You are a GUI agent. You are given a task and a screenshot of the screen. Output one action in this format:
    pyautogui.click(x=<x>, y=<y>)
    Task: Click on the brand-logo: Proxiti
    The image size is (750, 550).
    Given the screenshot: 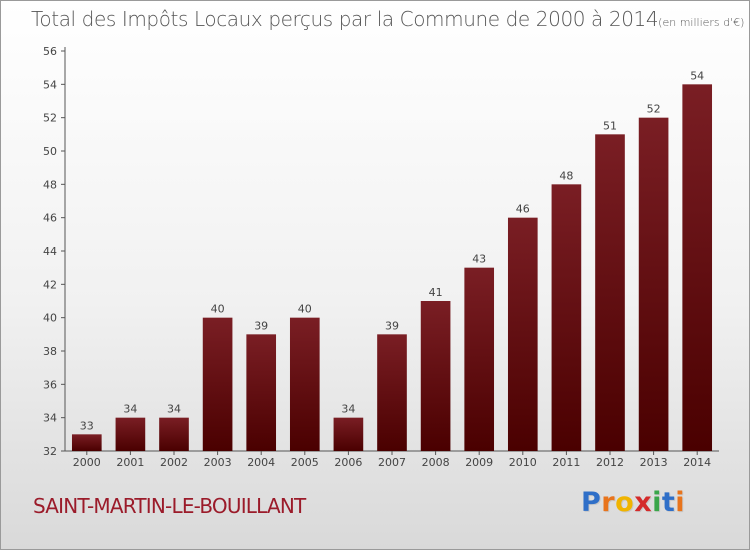 What is the action you would take?
    pyautogui.click(x=633, y=502)
    